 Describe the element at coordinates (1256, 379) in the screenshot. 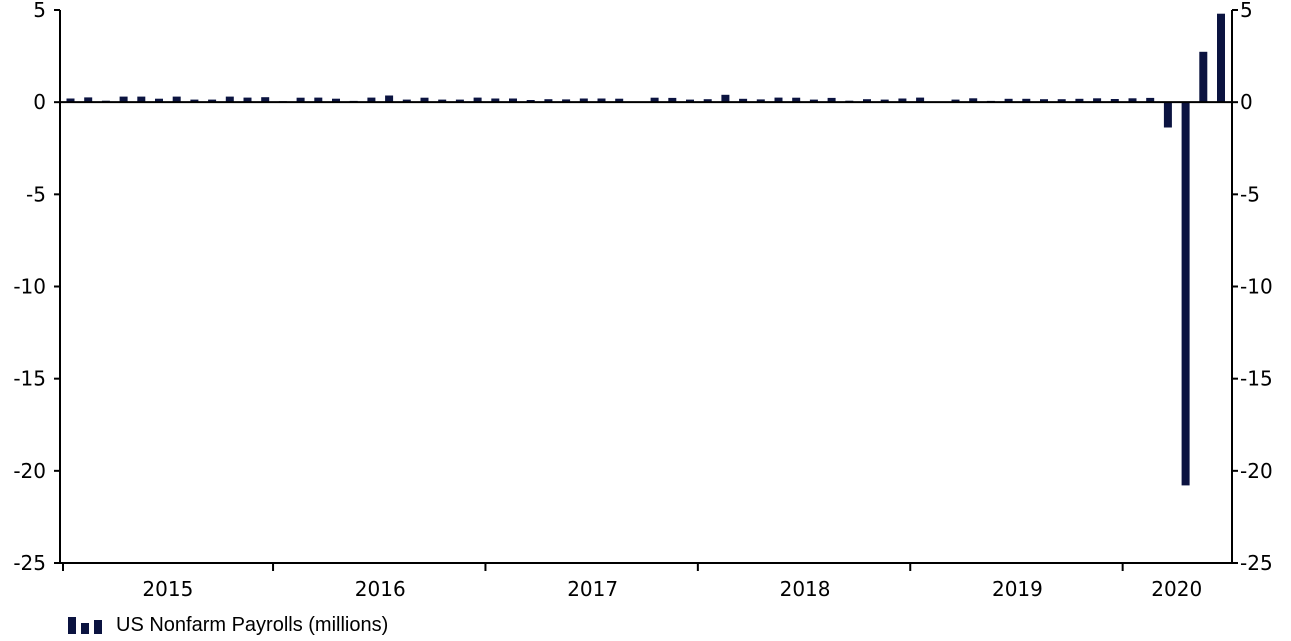

I see `y-tick-label-right: -15` at that location.